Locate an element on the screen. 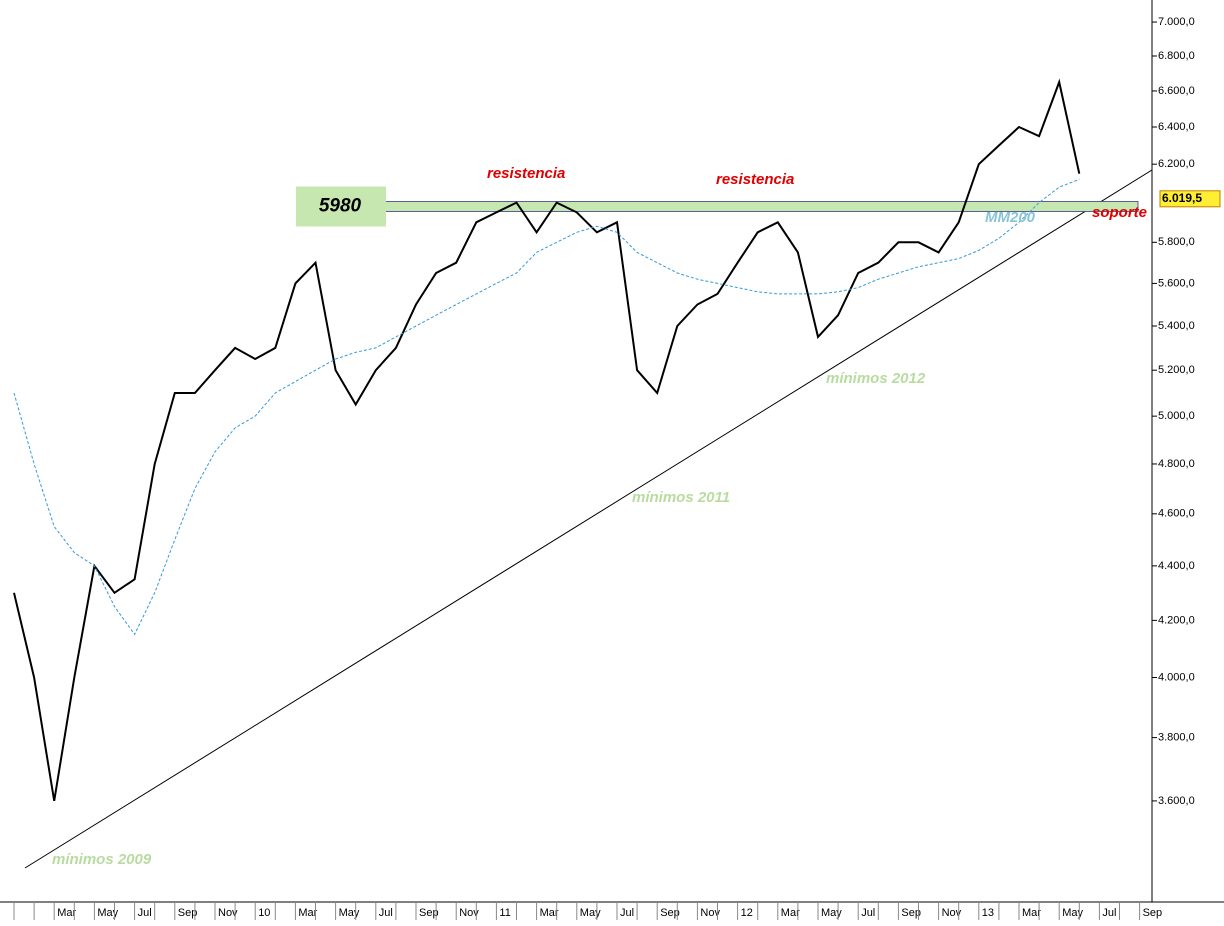 The image size is (1224, 926). y-tick-label: 6.800,0 is located at coordinates (1176, 56).